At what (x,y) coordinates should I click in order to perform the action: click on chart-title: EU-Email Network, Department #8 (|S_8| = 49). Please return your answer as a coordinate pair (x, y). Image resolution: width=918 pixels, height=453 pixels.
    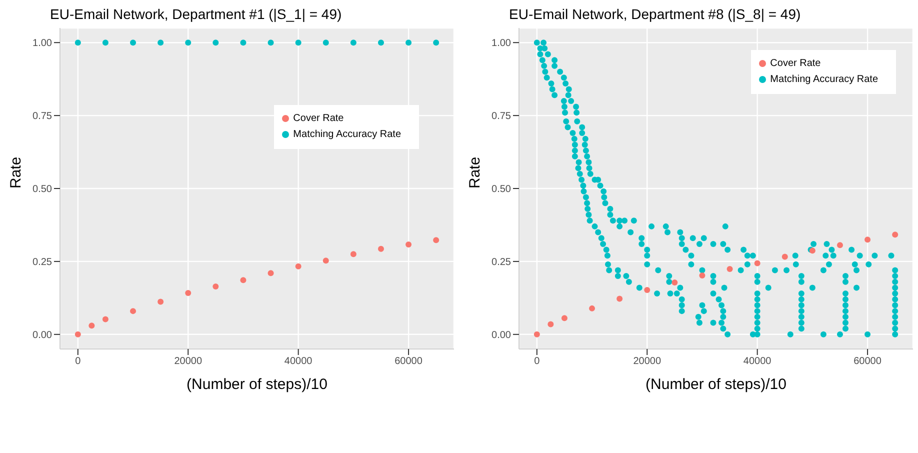
    Looking at the image, I should click on (655, 14).